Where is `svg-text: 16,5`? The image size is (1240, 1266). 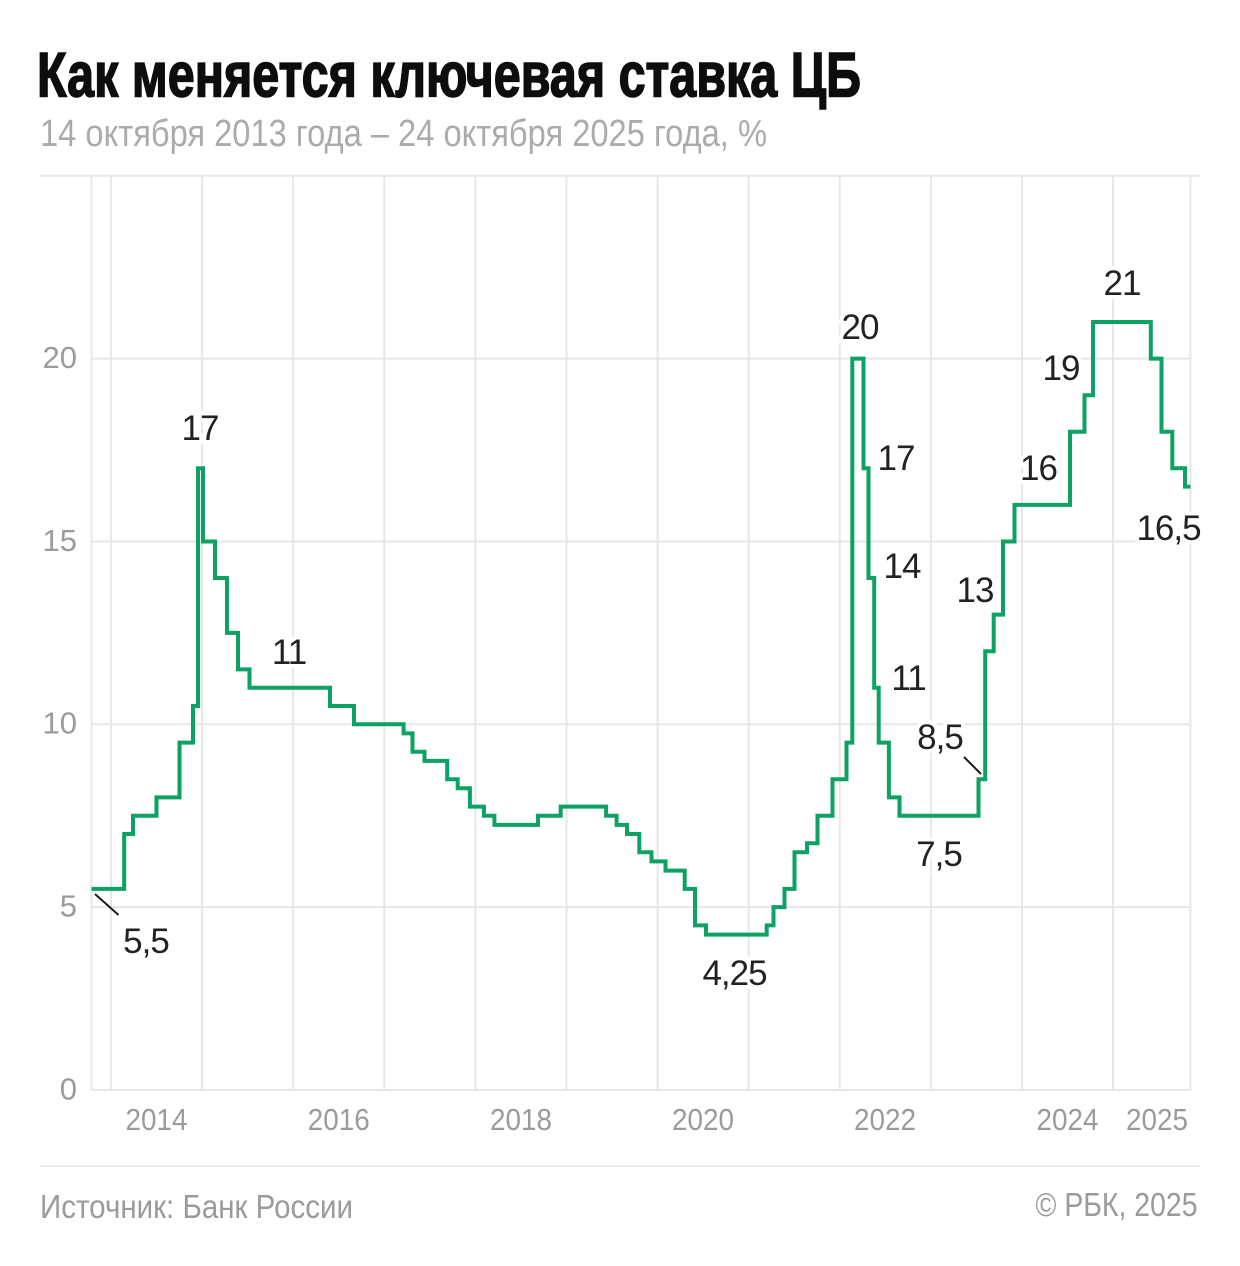
svg-text: 16,5 is located at coordinates (1168, 528).